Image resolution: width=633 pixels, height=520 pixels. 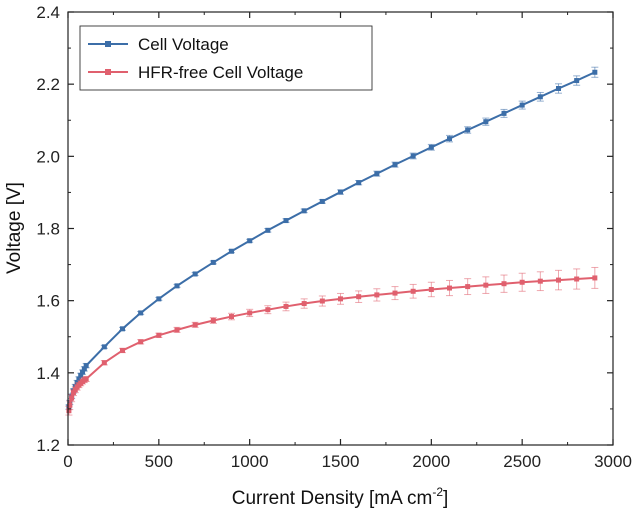 I want to click on x-axis-title-end: ], so click(x=445, y=498).